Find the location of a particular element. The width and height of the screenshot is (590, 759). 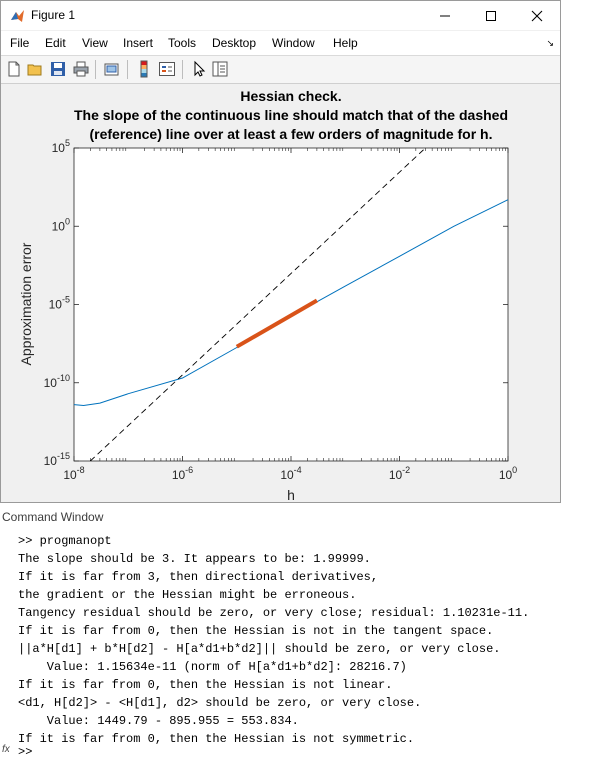

menu-window: Window is located at coordinates (293, 43).